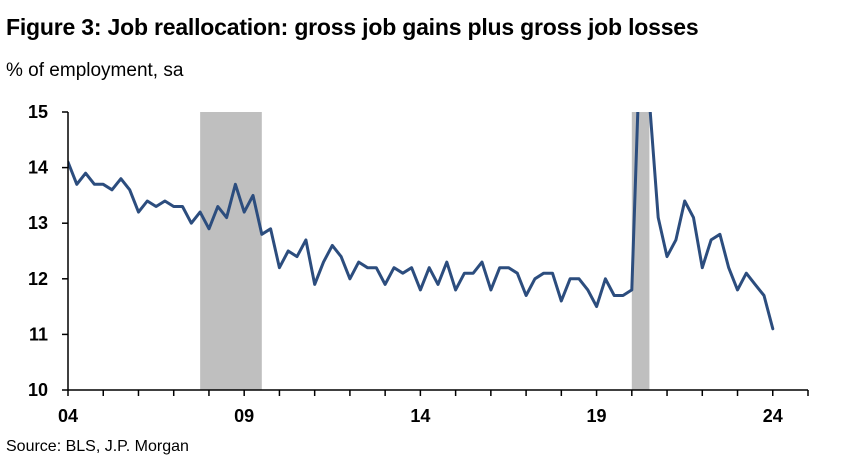  What do you see at coordinates (231, 251) in the screenshot?
I see `recession-band` at bounding box center [231, 251].